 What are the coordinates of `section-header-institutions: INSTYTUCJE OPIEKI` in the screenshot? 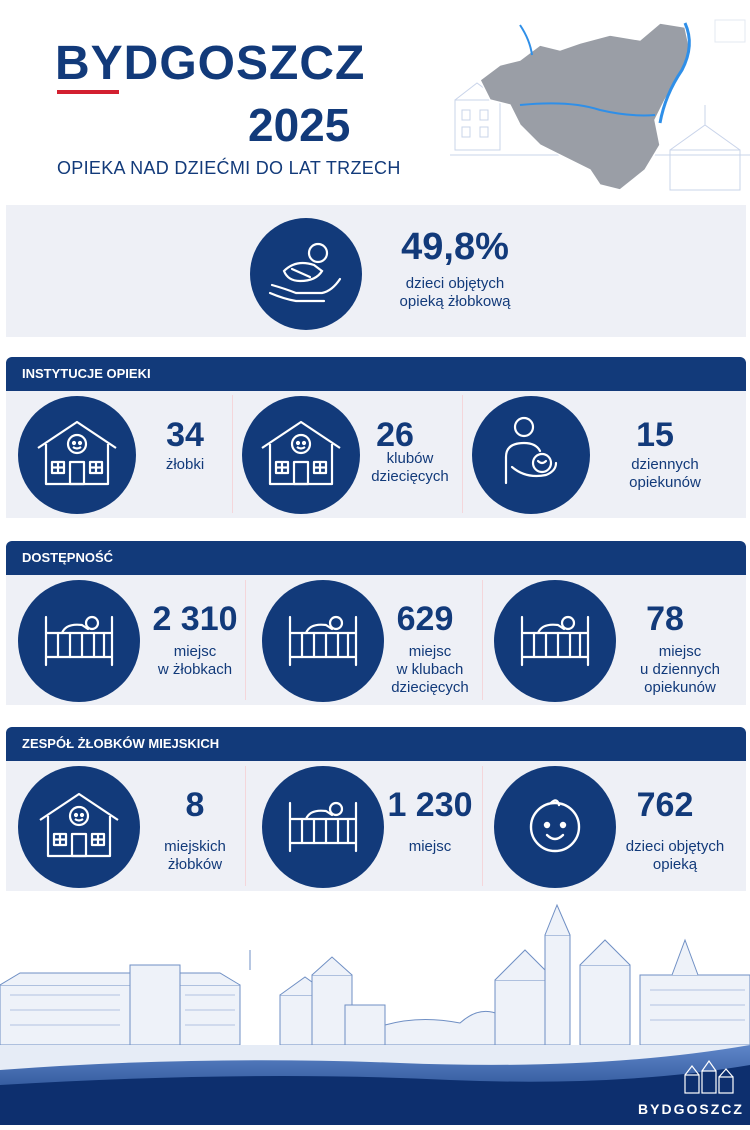 It's located at (376, 374).